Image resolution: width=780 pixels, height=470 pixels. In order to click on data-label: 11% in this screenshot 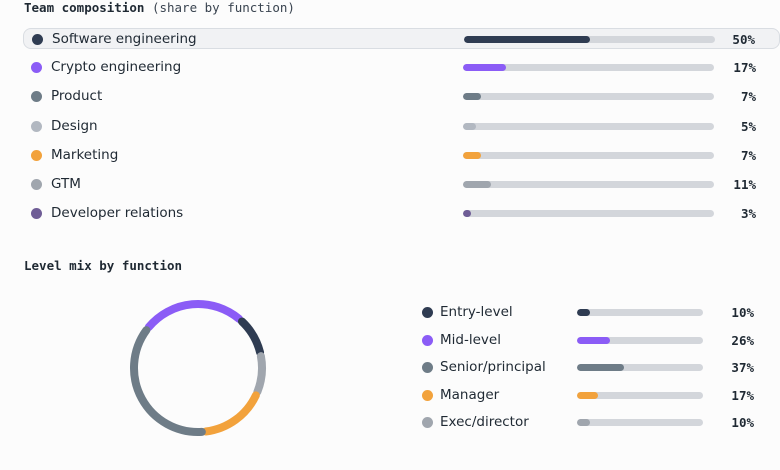, I will do `click(744, 184)`.